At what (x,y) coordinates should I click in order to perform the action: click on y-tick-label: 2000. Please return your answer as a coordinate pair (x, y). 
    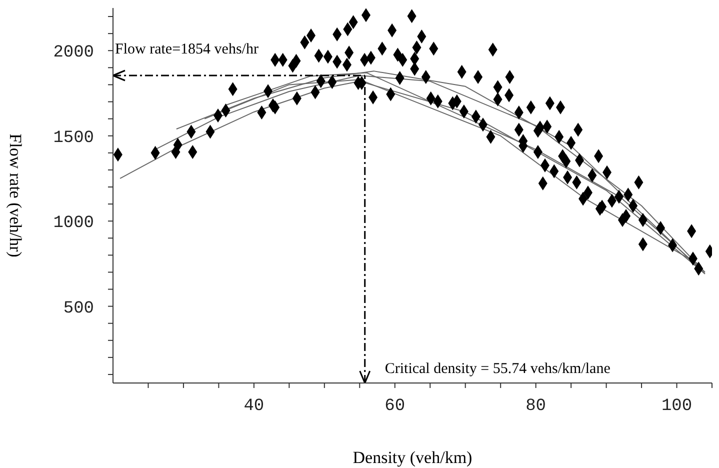
    Looking at the image, I should click on (73, 53).